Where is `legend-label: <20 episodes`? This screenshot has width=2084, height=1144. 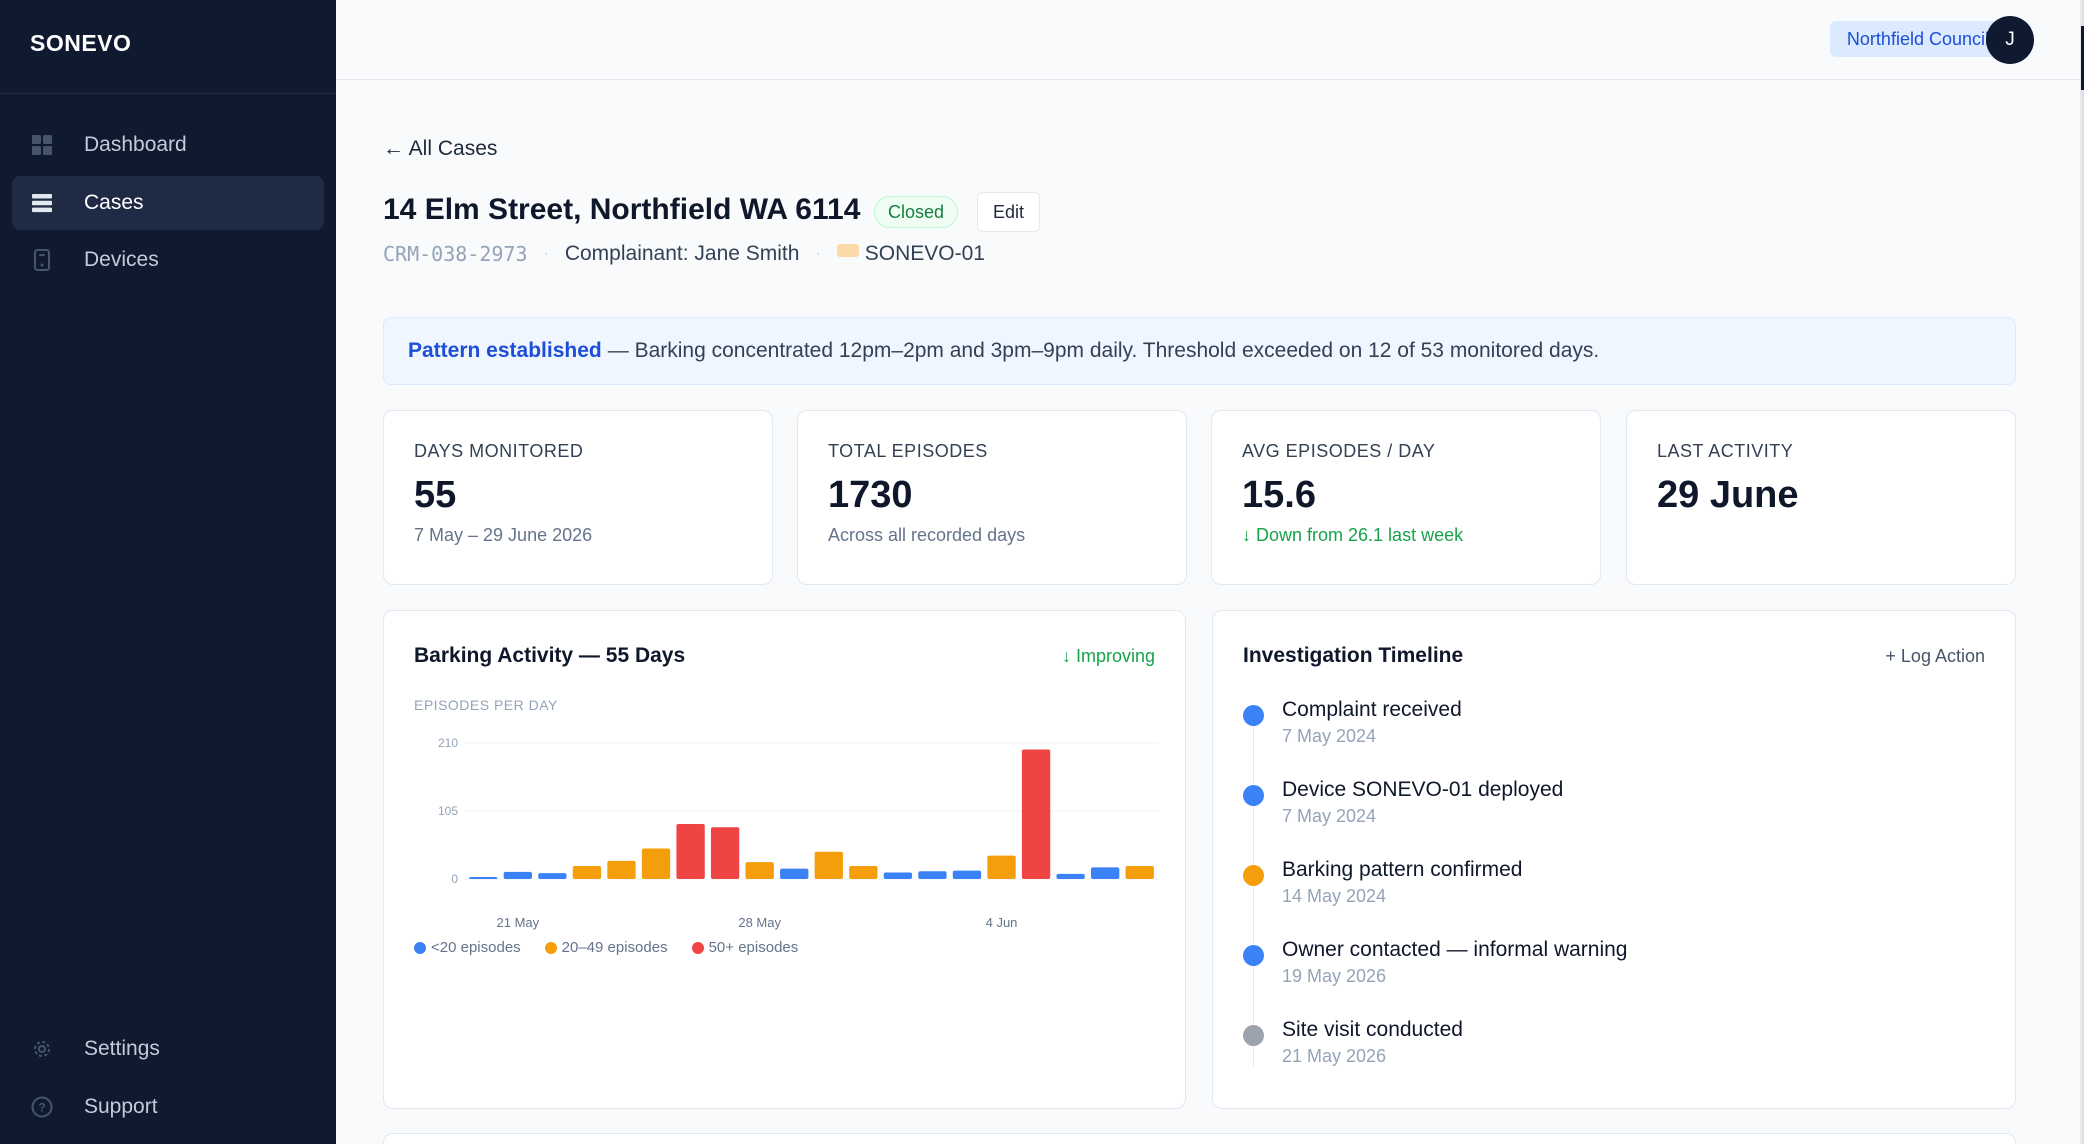
legend-label: <20 episodes is located at coordinates (476, 947).